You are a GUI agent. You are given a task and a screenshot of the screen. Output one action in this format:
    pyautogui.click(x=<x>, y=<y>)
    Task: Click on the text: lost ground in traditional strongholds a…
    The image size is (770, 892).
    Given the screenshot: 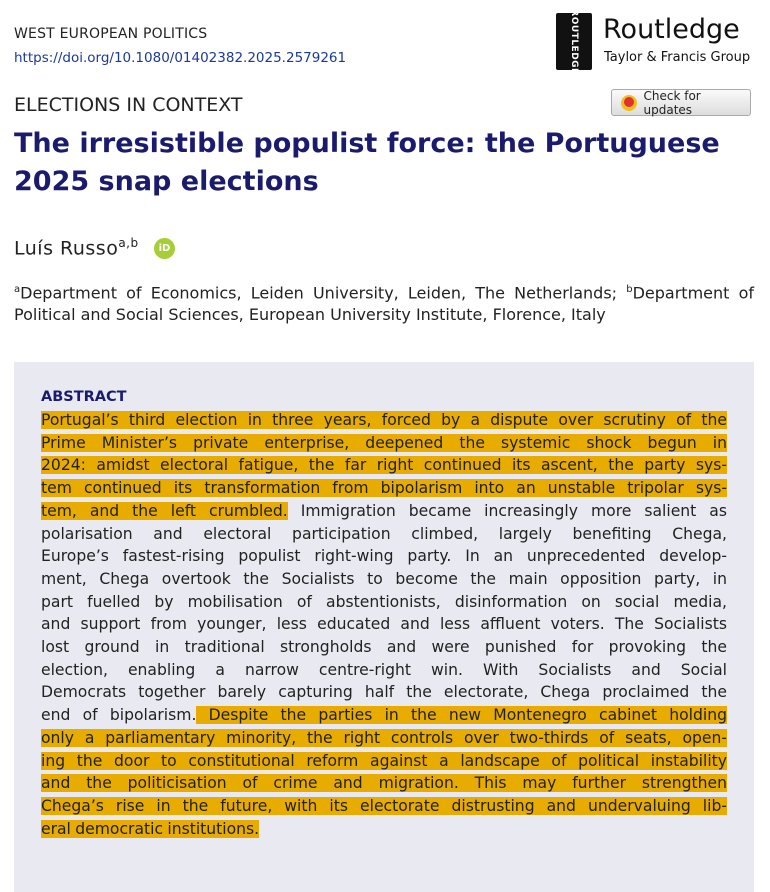 What is the action you would take?
    pyautogui.click(x=384, y=647)
    